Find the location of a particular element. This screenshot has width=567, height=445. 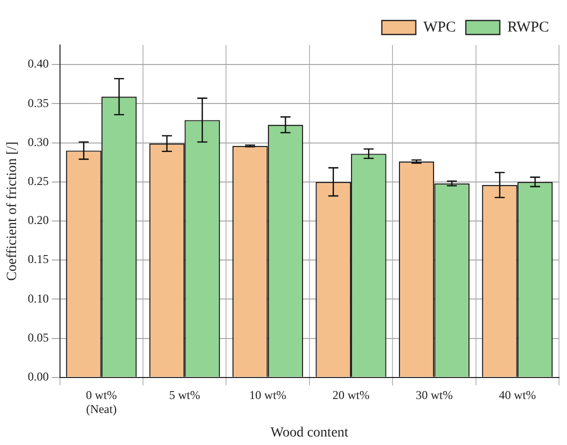

x-tick-label: 40 wt% is located at coordinates (517, 395).